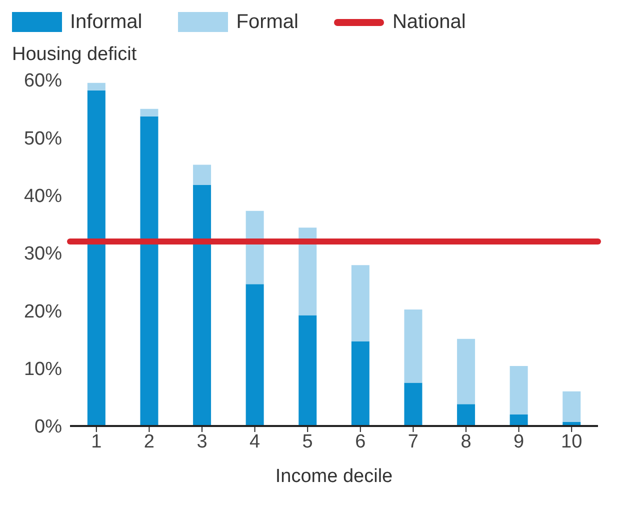 Image resolution: width=626 pixels, height=514 pixels. I want to click on y-tick-label: 10%, so click(43, 369).